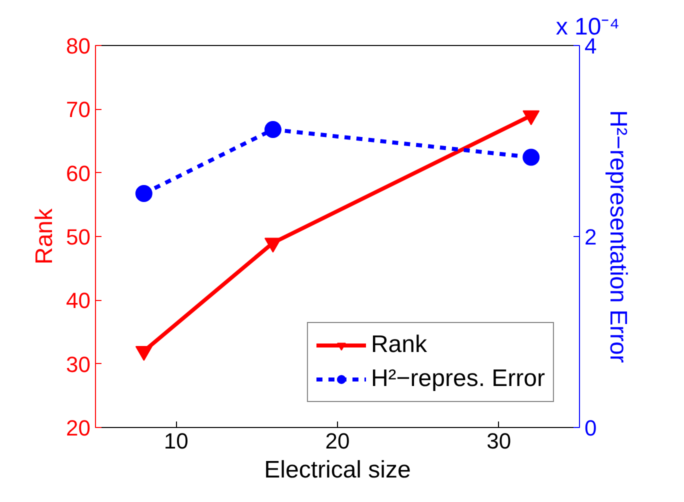  What do you see at coordinates (457, 379) in the screenshot?
I see `legend-label: H²−repres. Error` at bounding box center [457, 379].